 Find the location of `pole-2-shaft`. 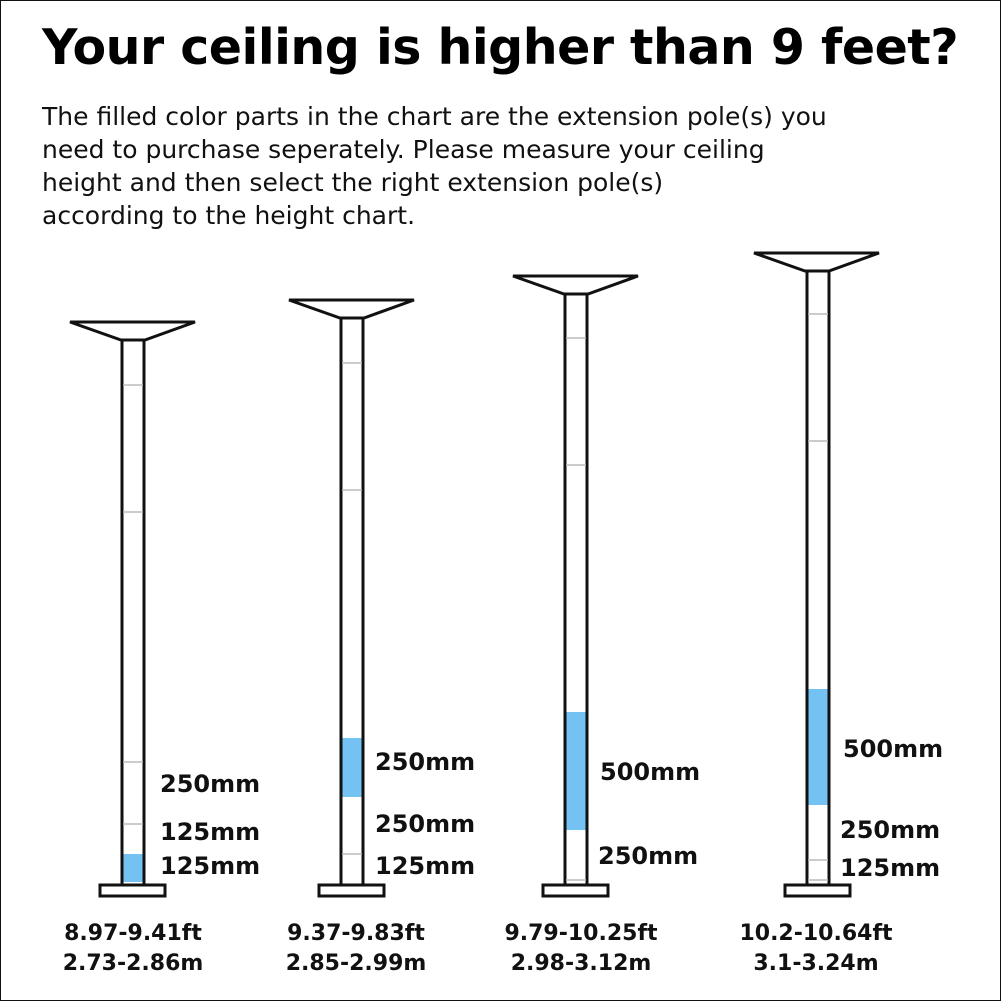

pole-2-shaft is located at coordinates (352, 601).